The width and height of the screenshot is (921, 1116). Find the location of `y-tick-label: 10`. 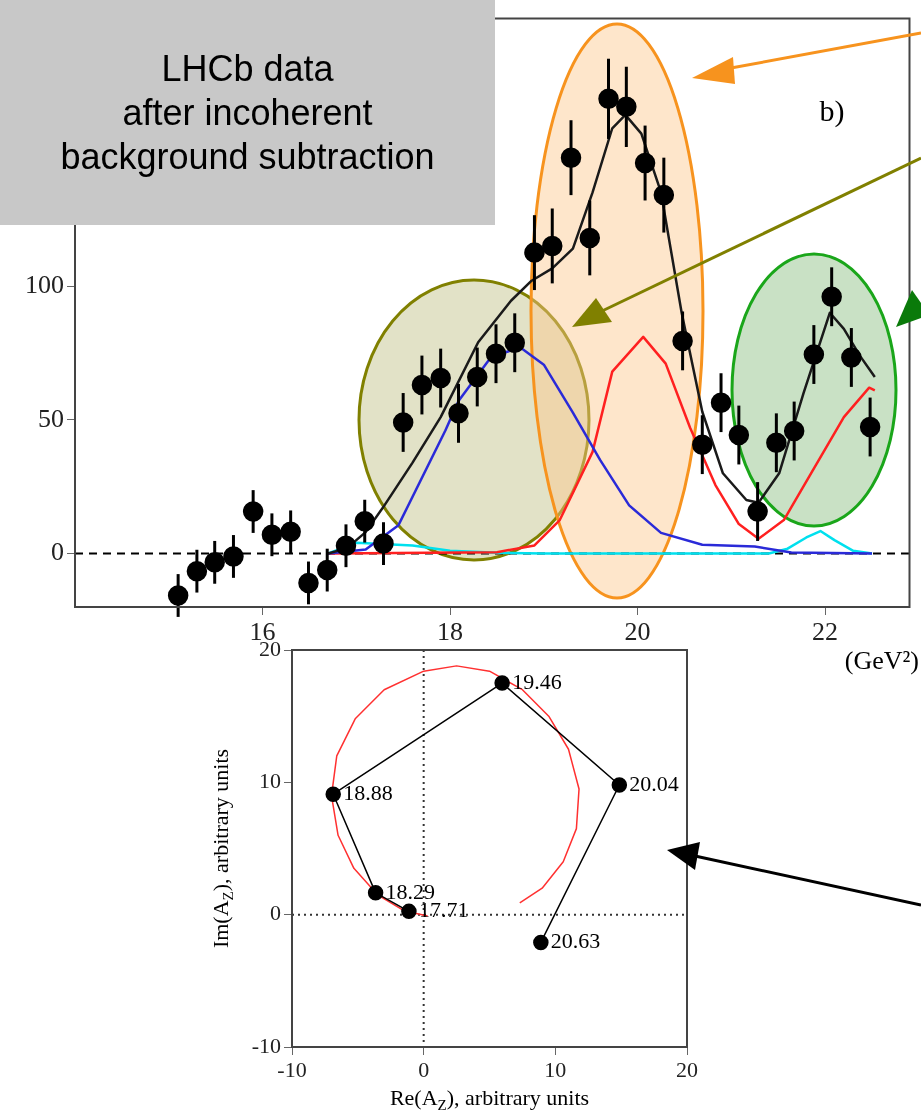

y-tick-label: 10 is located at coordinates (270, 781).